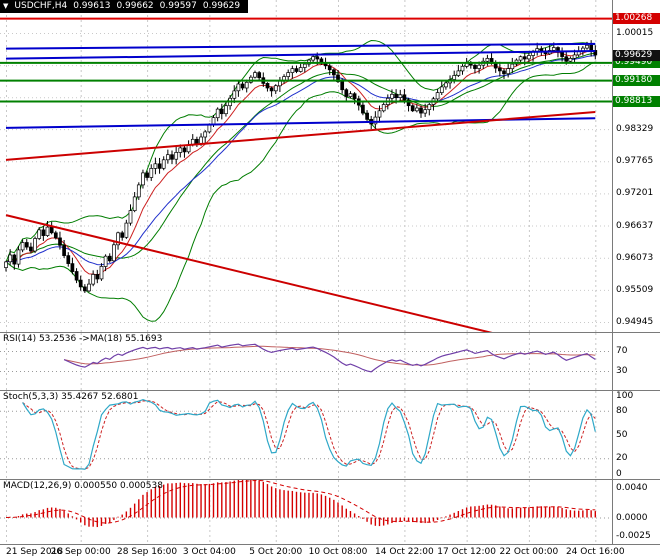 The image size is (660, 560). Describe the element at coordinates (619, 474) in the screenshot. I see `axis-tick-label: 0` at that location.